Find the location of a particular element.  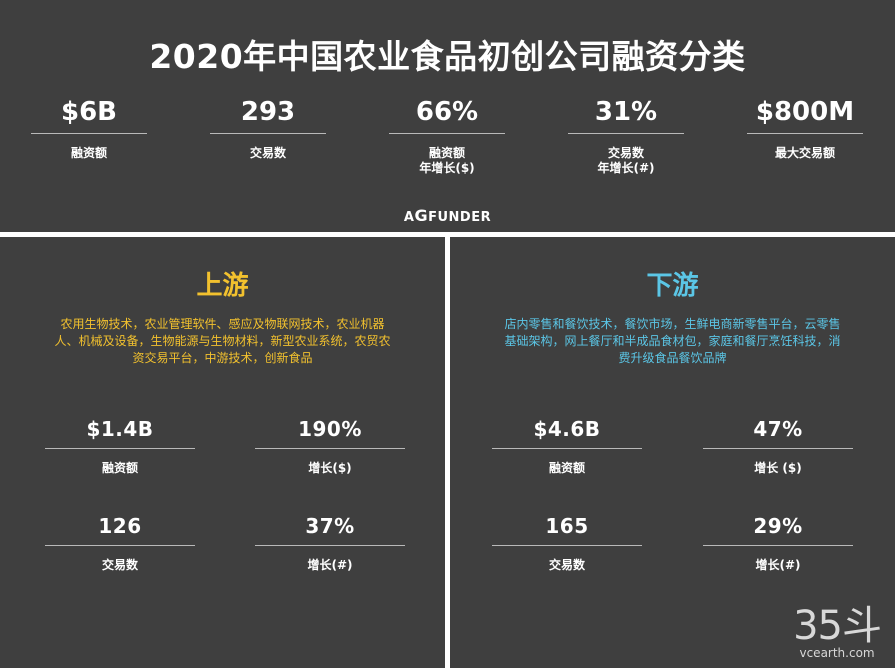

stat-label: 增长 ($) is located at coordinates (778, 468).